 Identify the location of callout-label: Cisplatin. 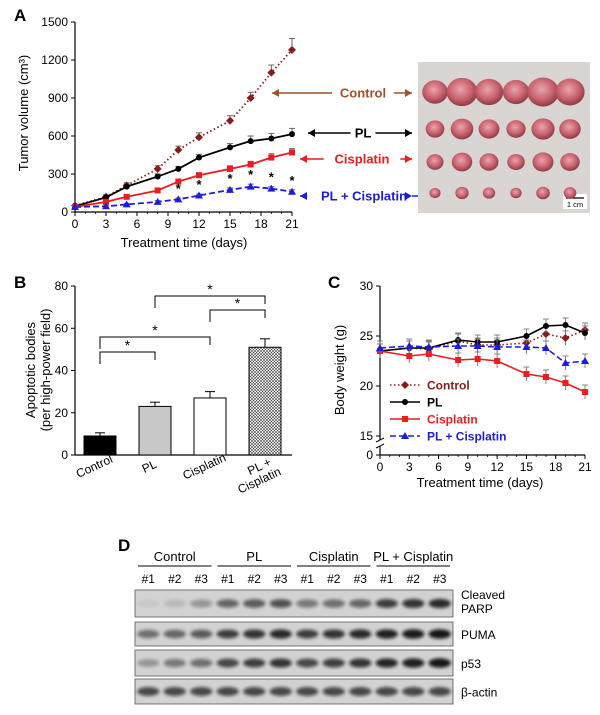
(362, 159).